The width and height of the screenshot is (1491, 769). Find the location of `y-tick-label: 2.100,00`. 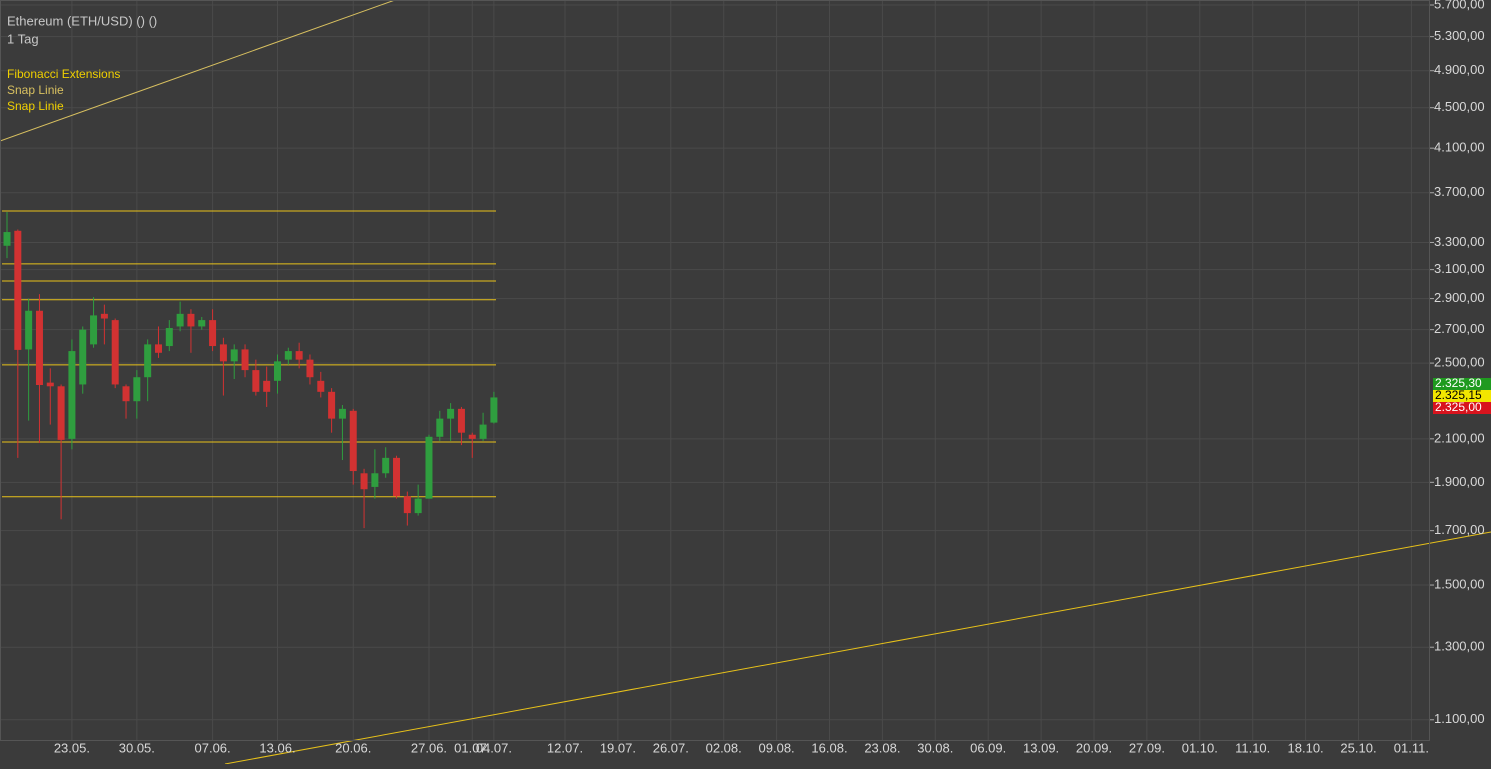

y-tick-label: 2.100,00 is located at coordinates (1459, 437).